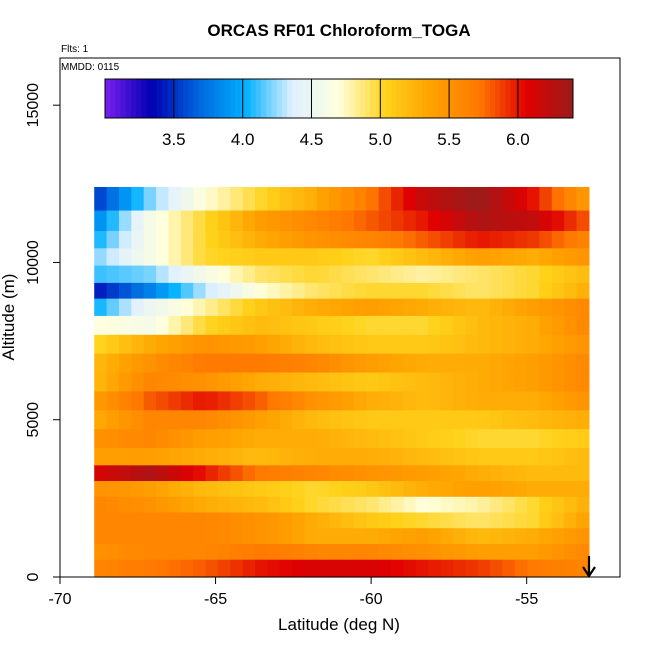  What do you see at coordinates (338, 30) in the screenshot?
I see `chart-title: ORCAS RF01 Chloroform_TOGA` at bounding box center [338, 30].